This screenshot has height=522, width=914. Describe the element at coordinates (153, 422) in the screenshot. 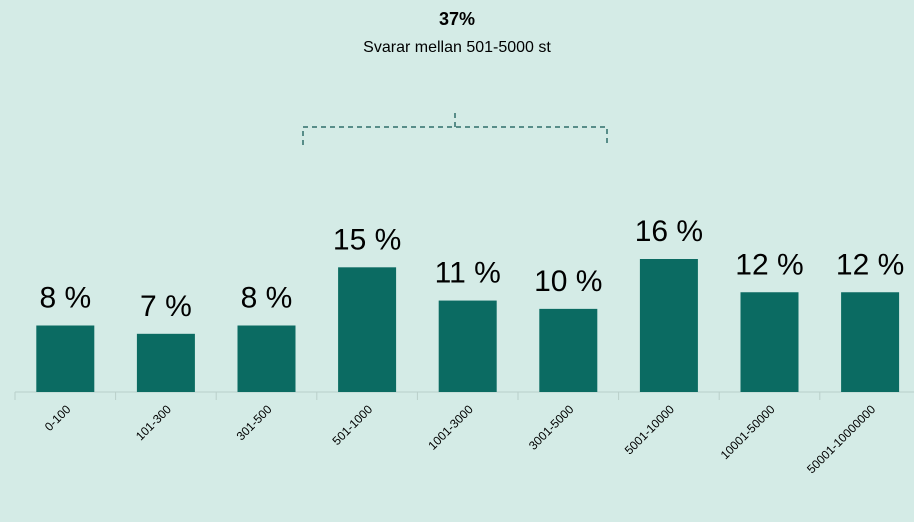

I see `x-tick-label: 101-300` at that location.